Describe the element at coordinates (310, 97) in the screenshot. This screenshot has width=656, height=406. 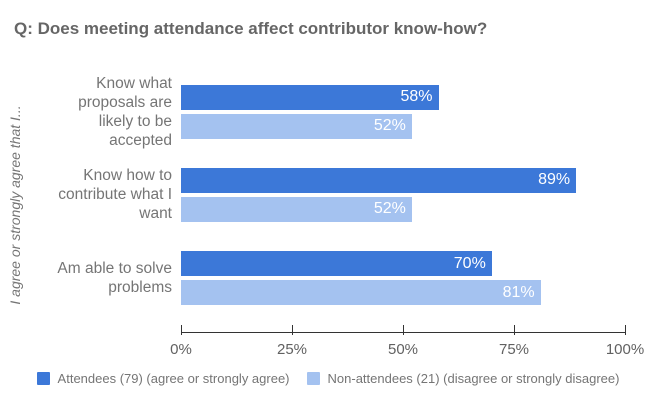
I see `bar-attendees: 58%` at that location.